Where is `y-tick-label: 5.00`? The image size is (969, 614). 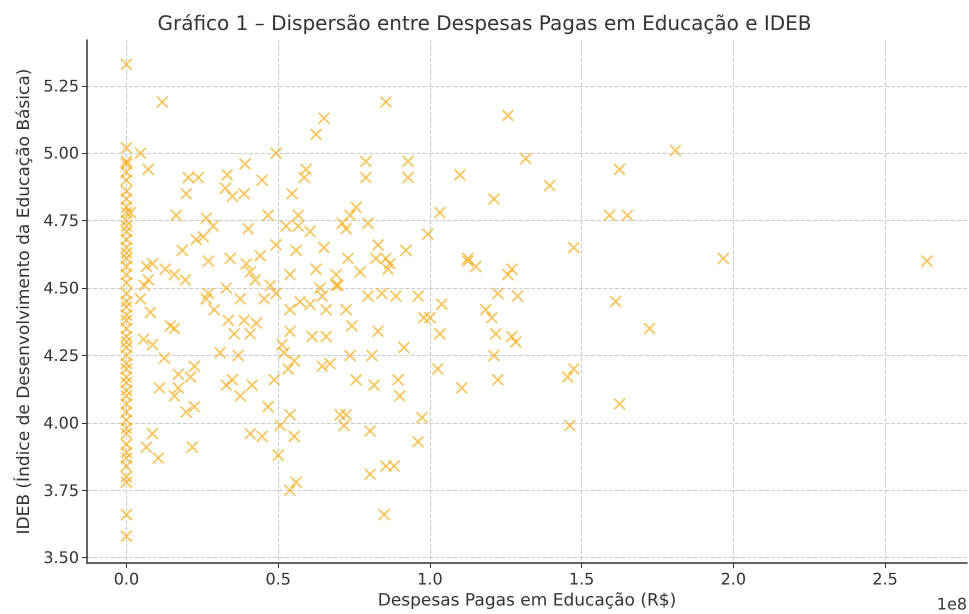 y-tick-label: 5.00 is located at coordinates (61, 153).